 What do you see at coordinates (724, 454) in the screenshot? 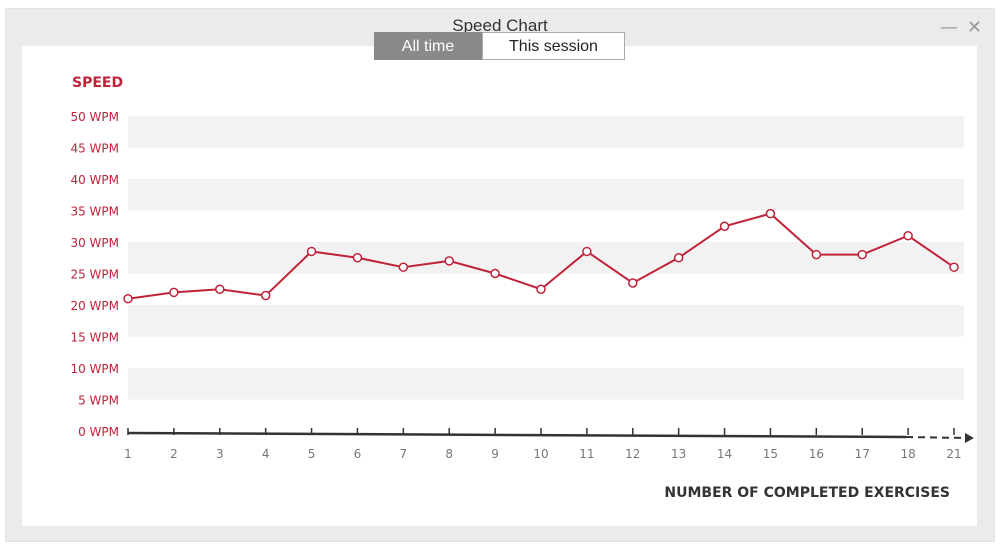
I see `x-tick-label: 14` at bounding box center [724, 454].